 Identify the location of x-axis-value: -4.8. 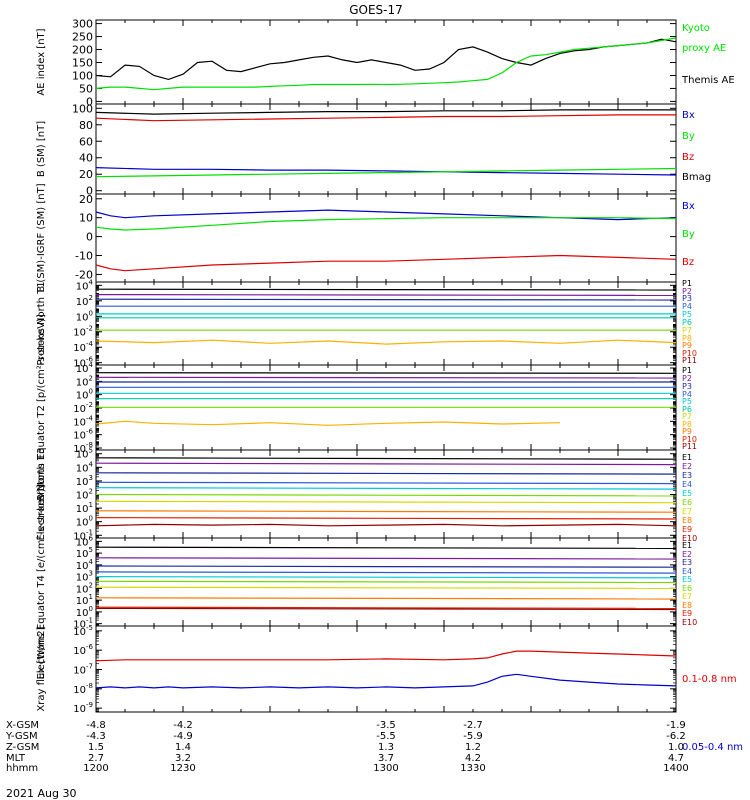
(96, 725).